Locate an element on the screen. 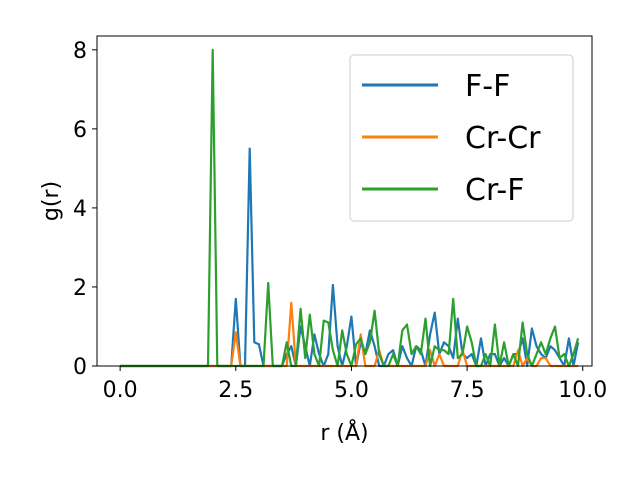 This screenshot has width=640, height=480. x-tick-label: 5.0 is located at coordinates (351, 390).